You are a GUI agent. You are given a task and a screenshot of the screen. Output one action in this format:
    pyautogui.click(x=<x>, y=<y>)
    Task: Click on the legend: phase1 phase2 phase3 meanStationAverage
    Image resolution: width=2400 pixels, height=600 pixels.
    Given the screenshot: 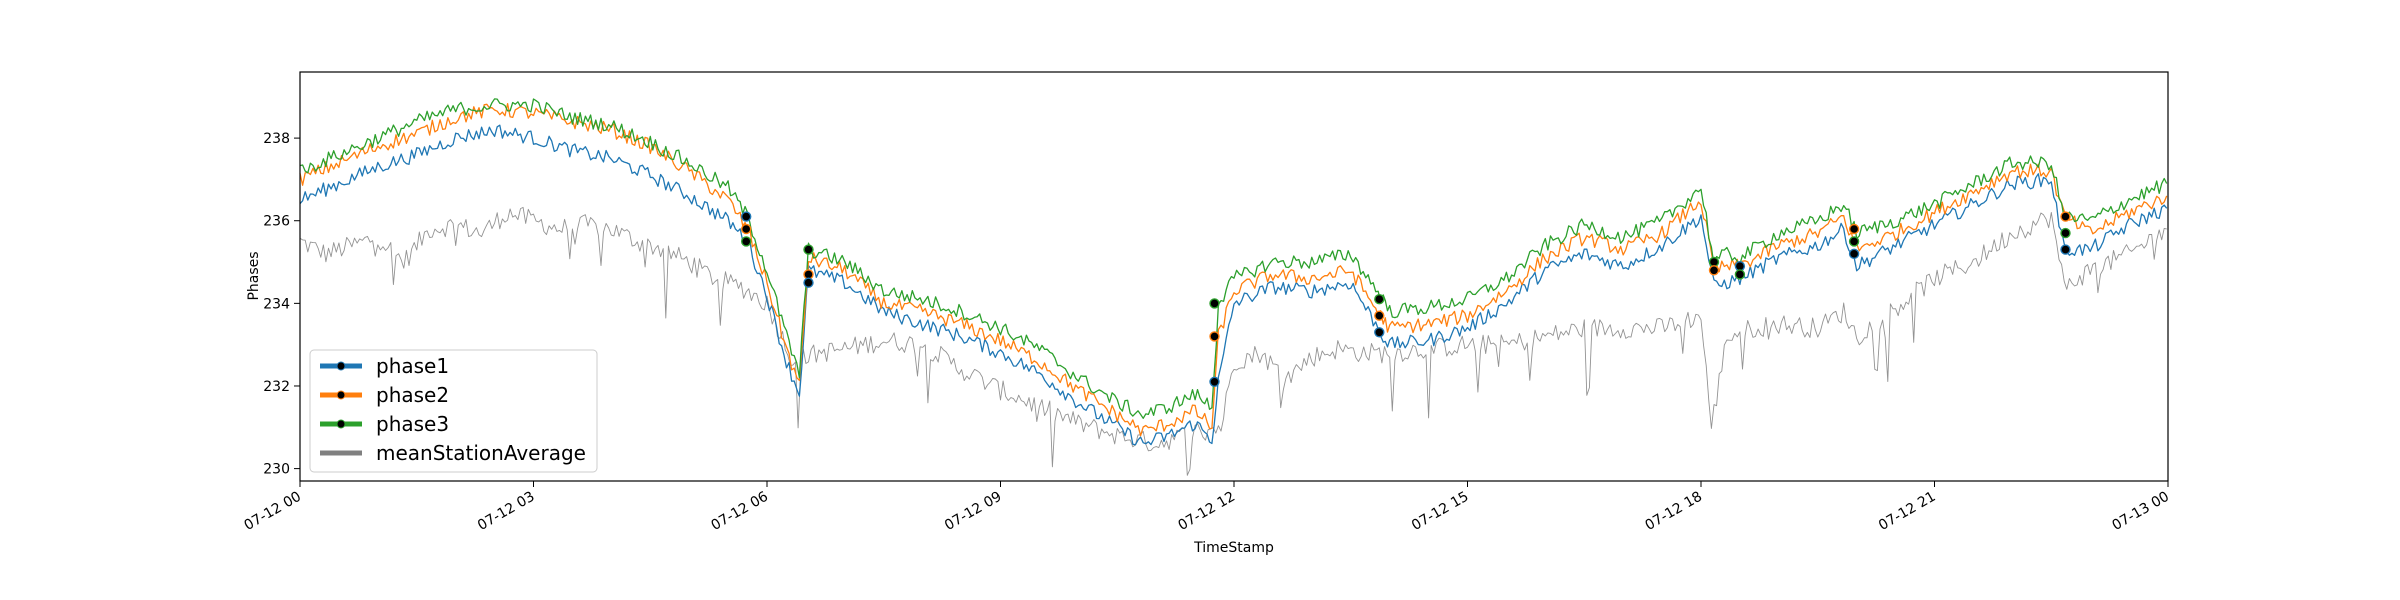 What is the action you would take?
    pyautogui.click(x=453, y=411)
    